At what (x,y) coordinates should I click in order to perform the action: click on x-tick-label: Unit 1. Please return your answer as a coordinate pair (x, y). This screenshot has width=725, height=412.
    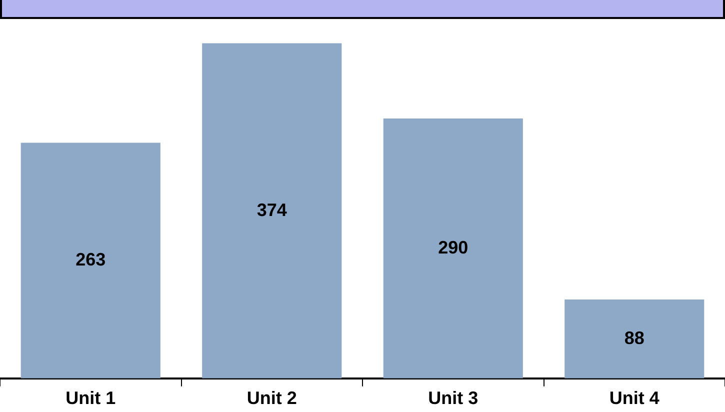
    Looking at the image, I should click on (91, 398).